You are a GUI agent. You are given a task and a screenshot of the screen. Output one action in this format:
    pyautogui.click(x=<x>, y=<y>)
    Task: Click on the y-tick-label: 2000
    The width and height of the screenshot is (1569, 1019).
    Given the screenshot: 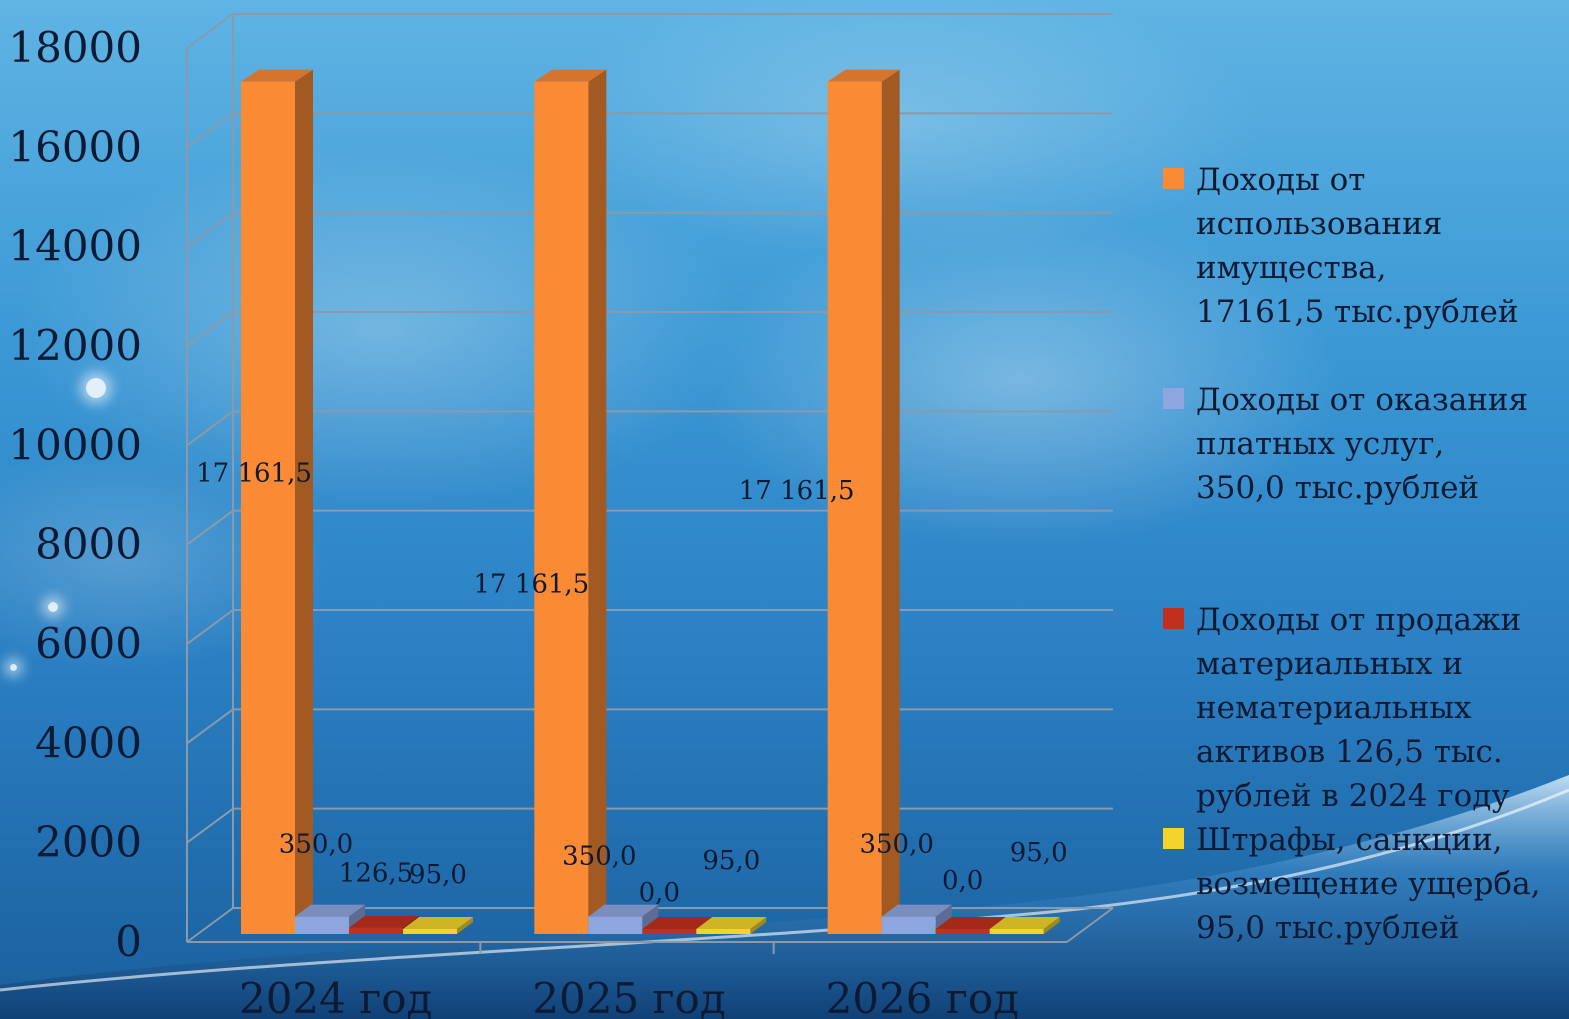 What is the action you would take?
    pyautogui.click(x=88, y=842)
    